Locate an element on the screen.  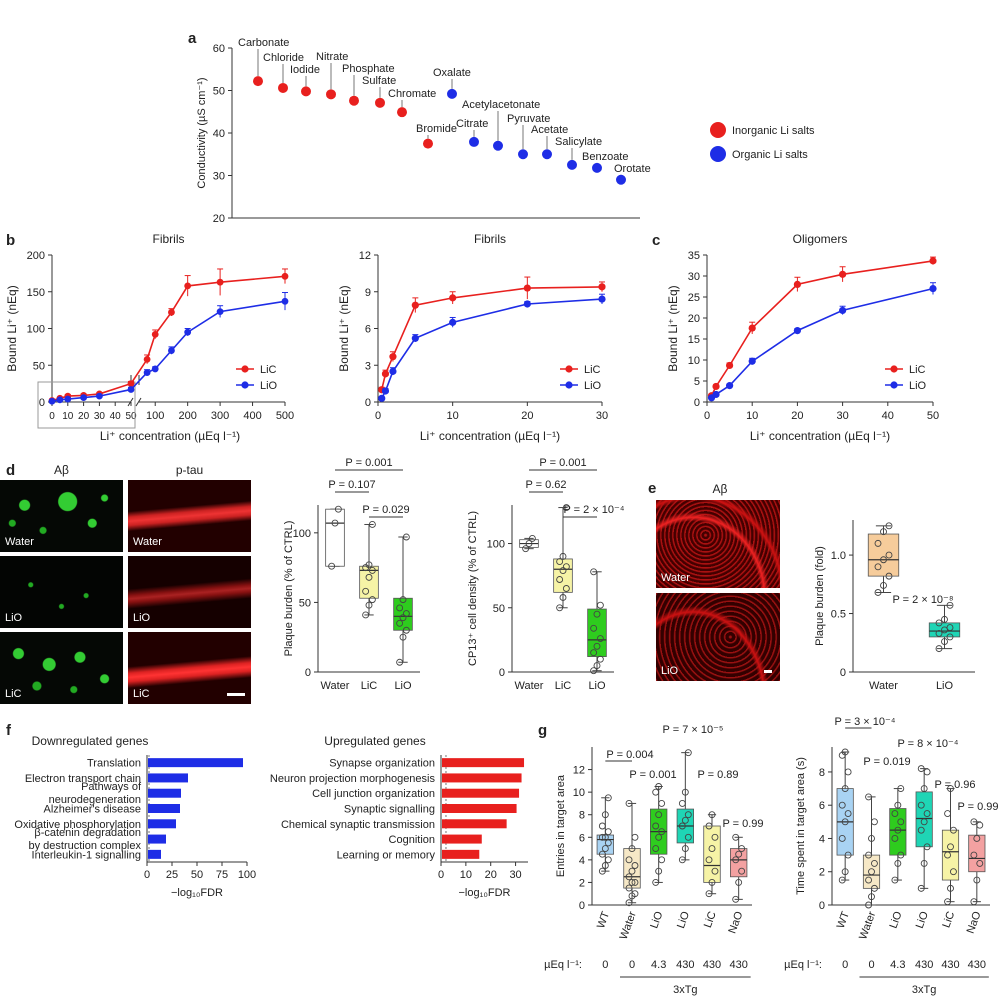
y-tick-label: 150 is located at coordinates (36, 293).